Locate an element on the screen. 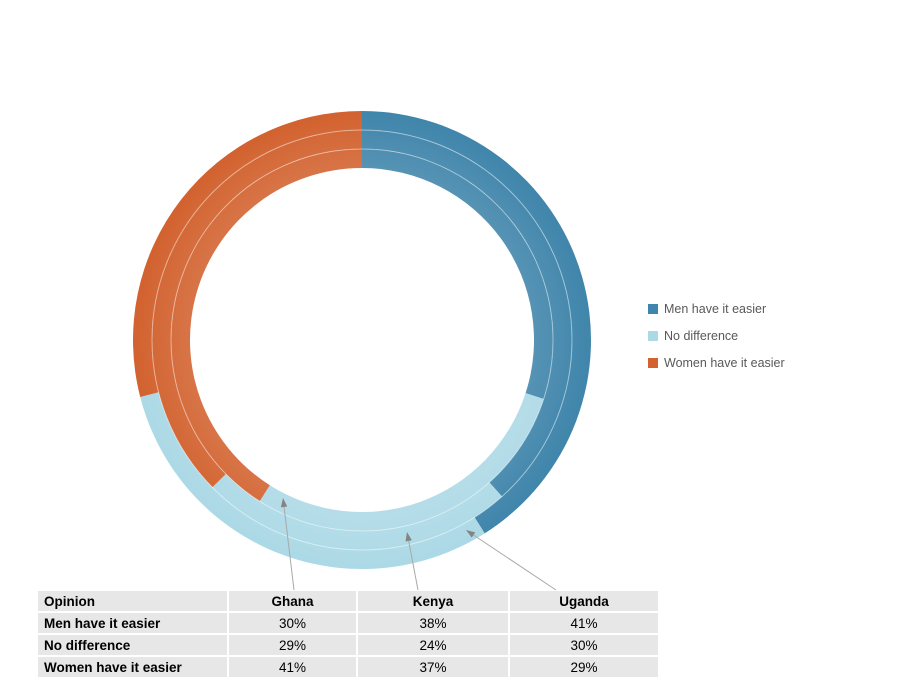 The width and height of the screenshot is (898, 693). legend-swatch-no-difference-icon is located at coordinates (653, 336).